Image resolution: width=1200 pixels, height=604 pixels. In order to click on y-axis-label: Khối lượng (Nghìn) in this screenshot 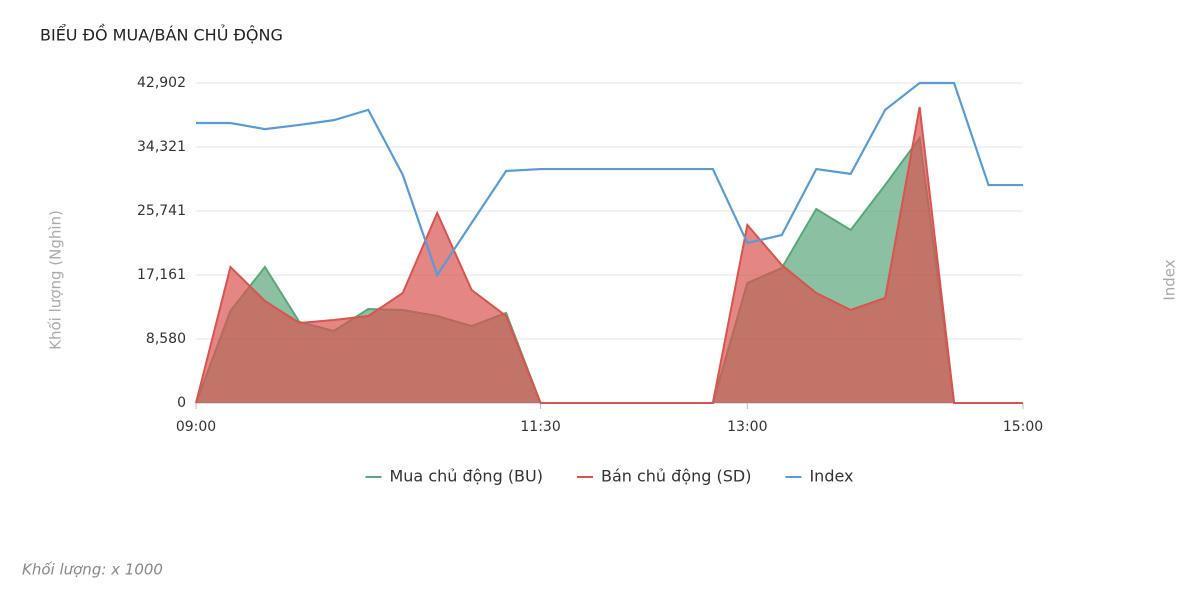, I will do `click(56, 280)`.